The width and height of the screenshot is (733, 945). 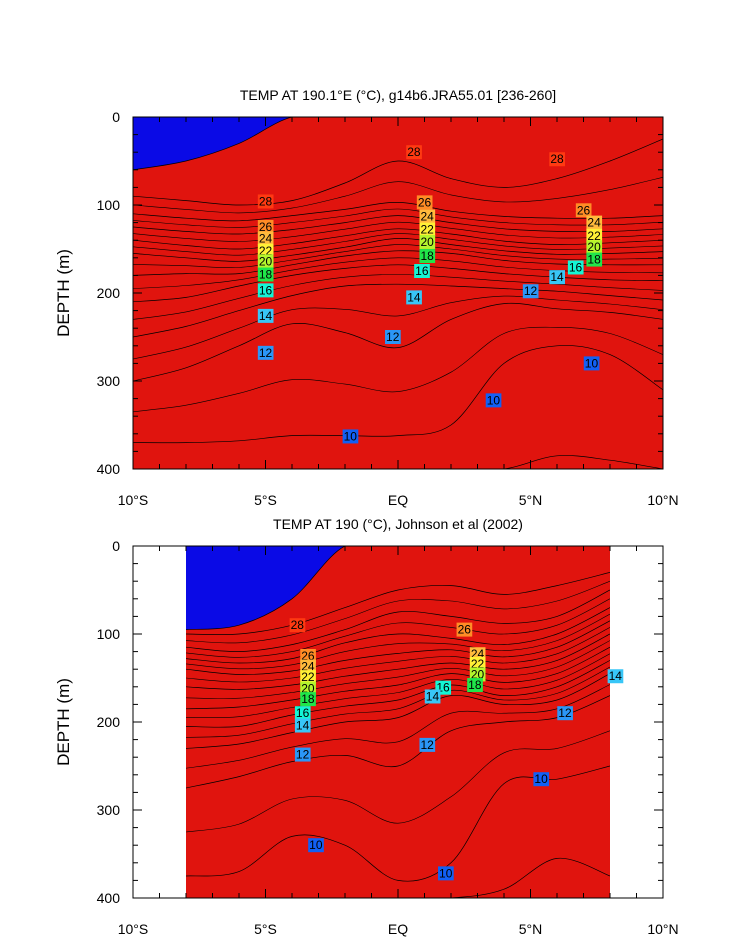 What do you see at coordinates (398, 500) in the screenshot?
I see `x-tick-label: EQ` at bounding box center [398, 500].